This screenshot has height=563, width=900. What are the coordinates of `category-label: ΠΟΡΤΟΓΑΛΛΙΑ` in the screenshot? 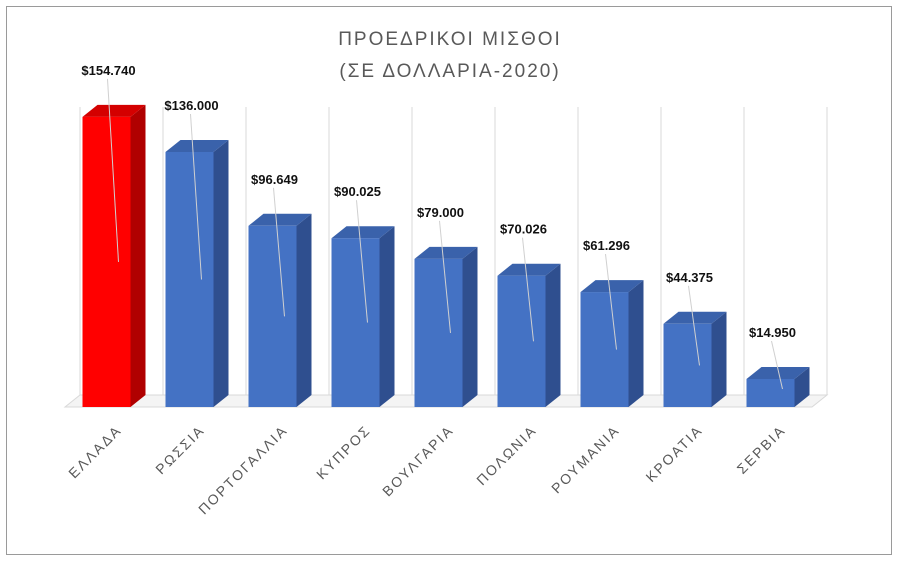 It's located at (243, 470).